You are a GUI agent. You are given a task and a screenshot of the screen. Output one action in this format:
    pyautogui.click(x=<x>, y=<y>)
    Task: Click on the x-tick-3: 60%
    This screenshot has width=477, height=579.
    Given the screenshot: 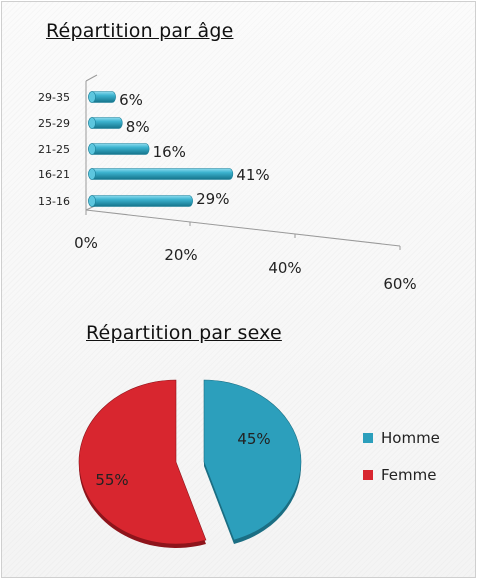 What is the action you would take?
    pyautogui.click(x=399, y=284)
    